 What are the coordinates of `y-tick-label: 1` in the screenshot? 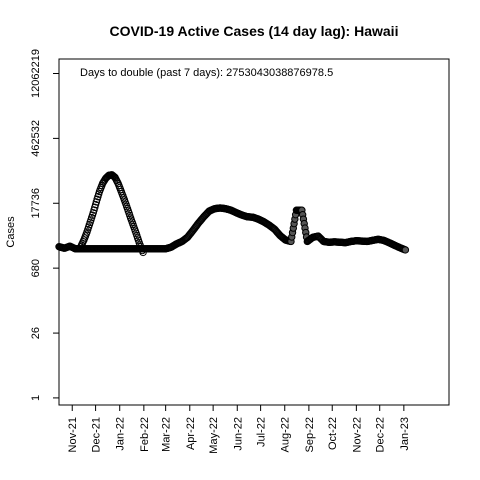 It's located at (36, 398).